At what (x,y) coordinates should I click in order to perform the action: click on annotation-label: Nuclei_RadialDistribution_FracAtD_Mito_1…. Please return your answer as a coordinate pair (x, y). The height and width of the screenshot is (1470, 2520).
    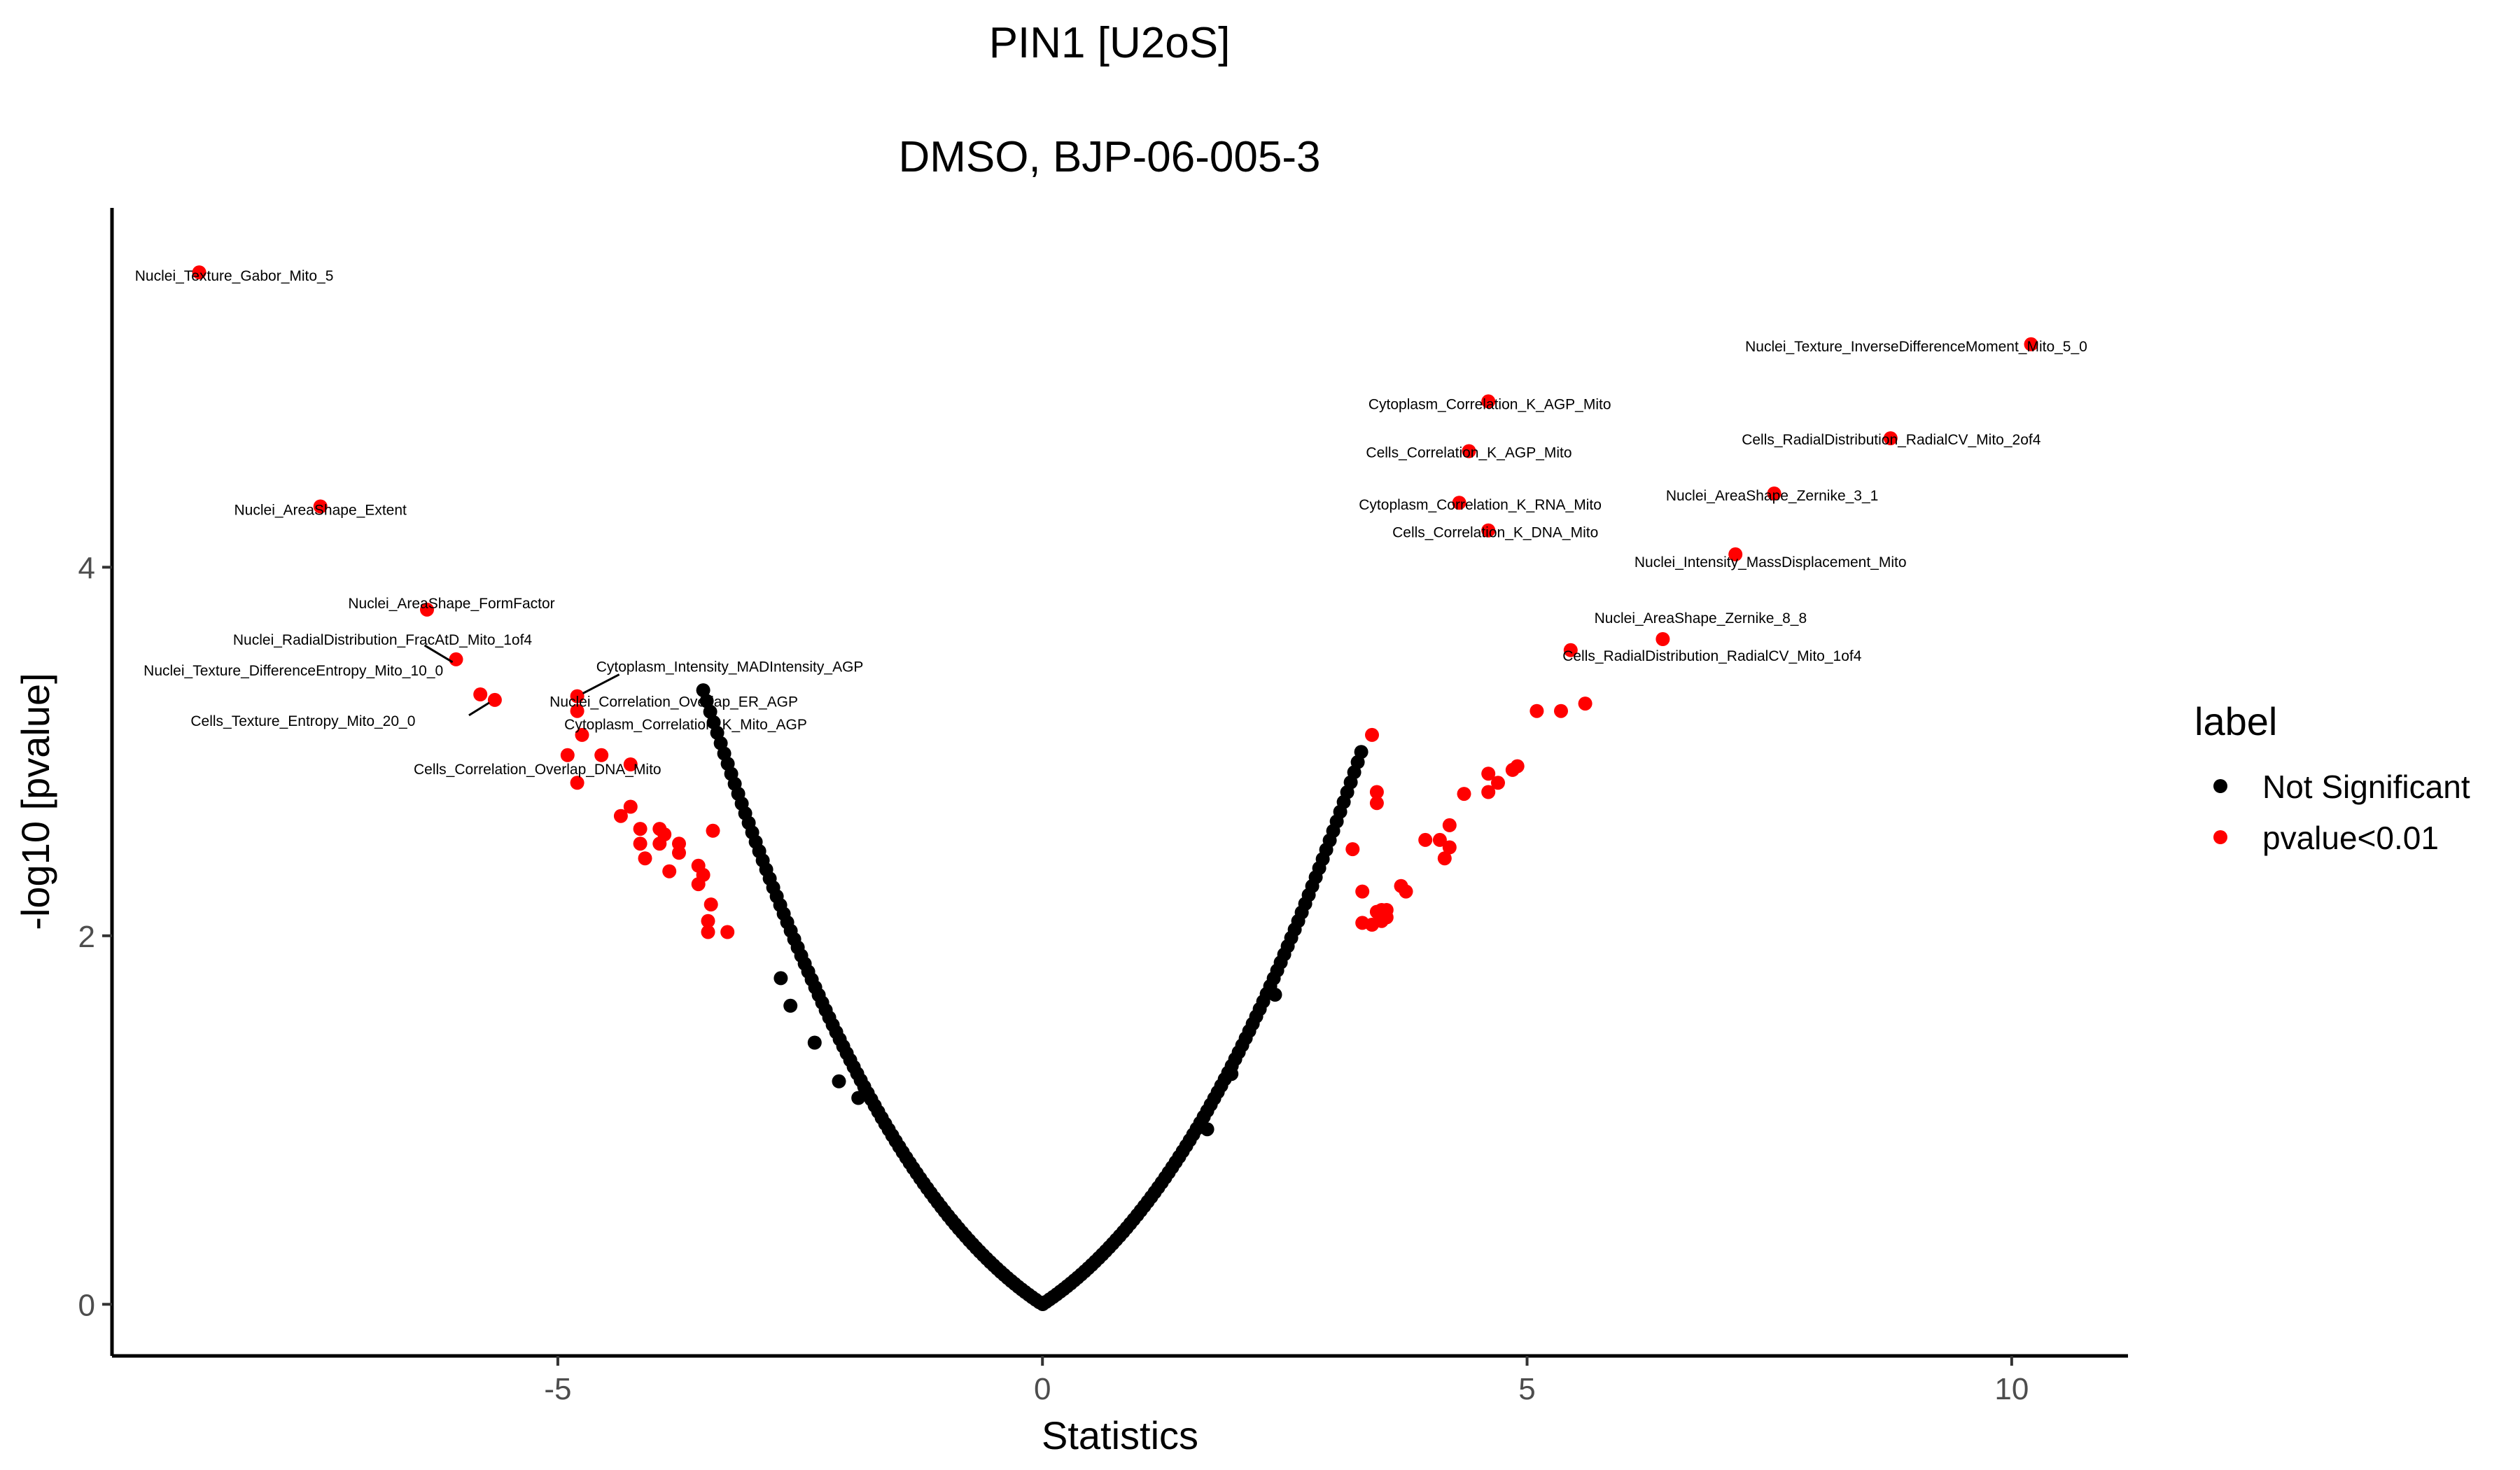
    Looking at the image, I should click on (383, 640).